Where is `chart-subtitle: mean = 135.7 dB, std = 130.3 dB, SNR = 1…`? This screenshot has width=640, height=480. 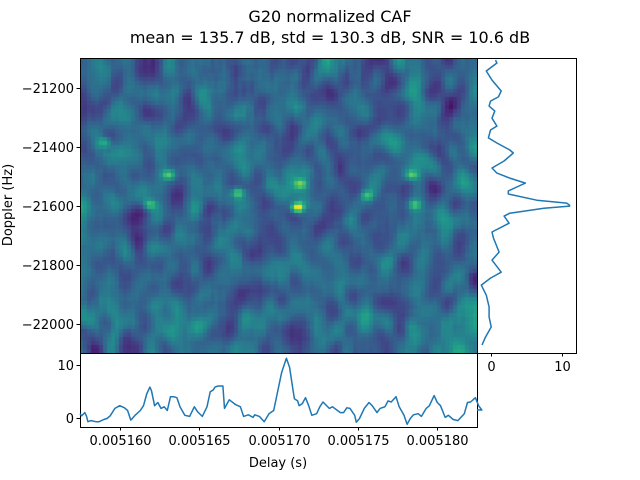 chart-subtitle: mean = 135.7 dB, std = 130.3 dB, SNR = 1… is located at coordinates (330, 37).